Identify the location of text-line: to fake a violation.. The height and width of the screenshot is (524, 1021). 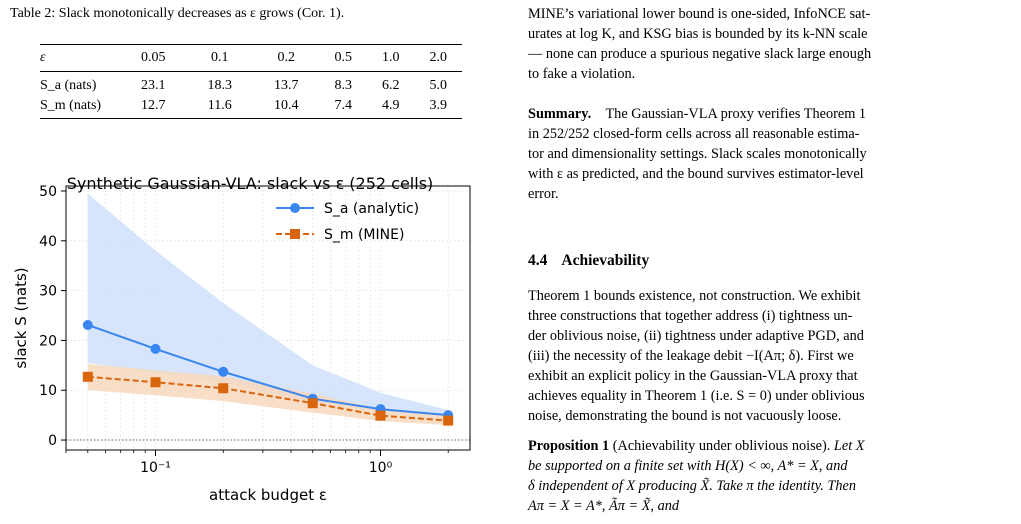
(582, 74).